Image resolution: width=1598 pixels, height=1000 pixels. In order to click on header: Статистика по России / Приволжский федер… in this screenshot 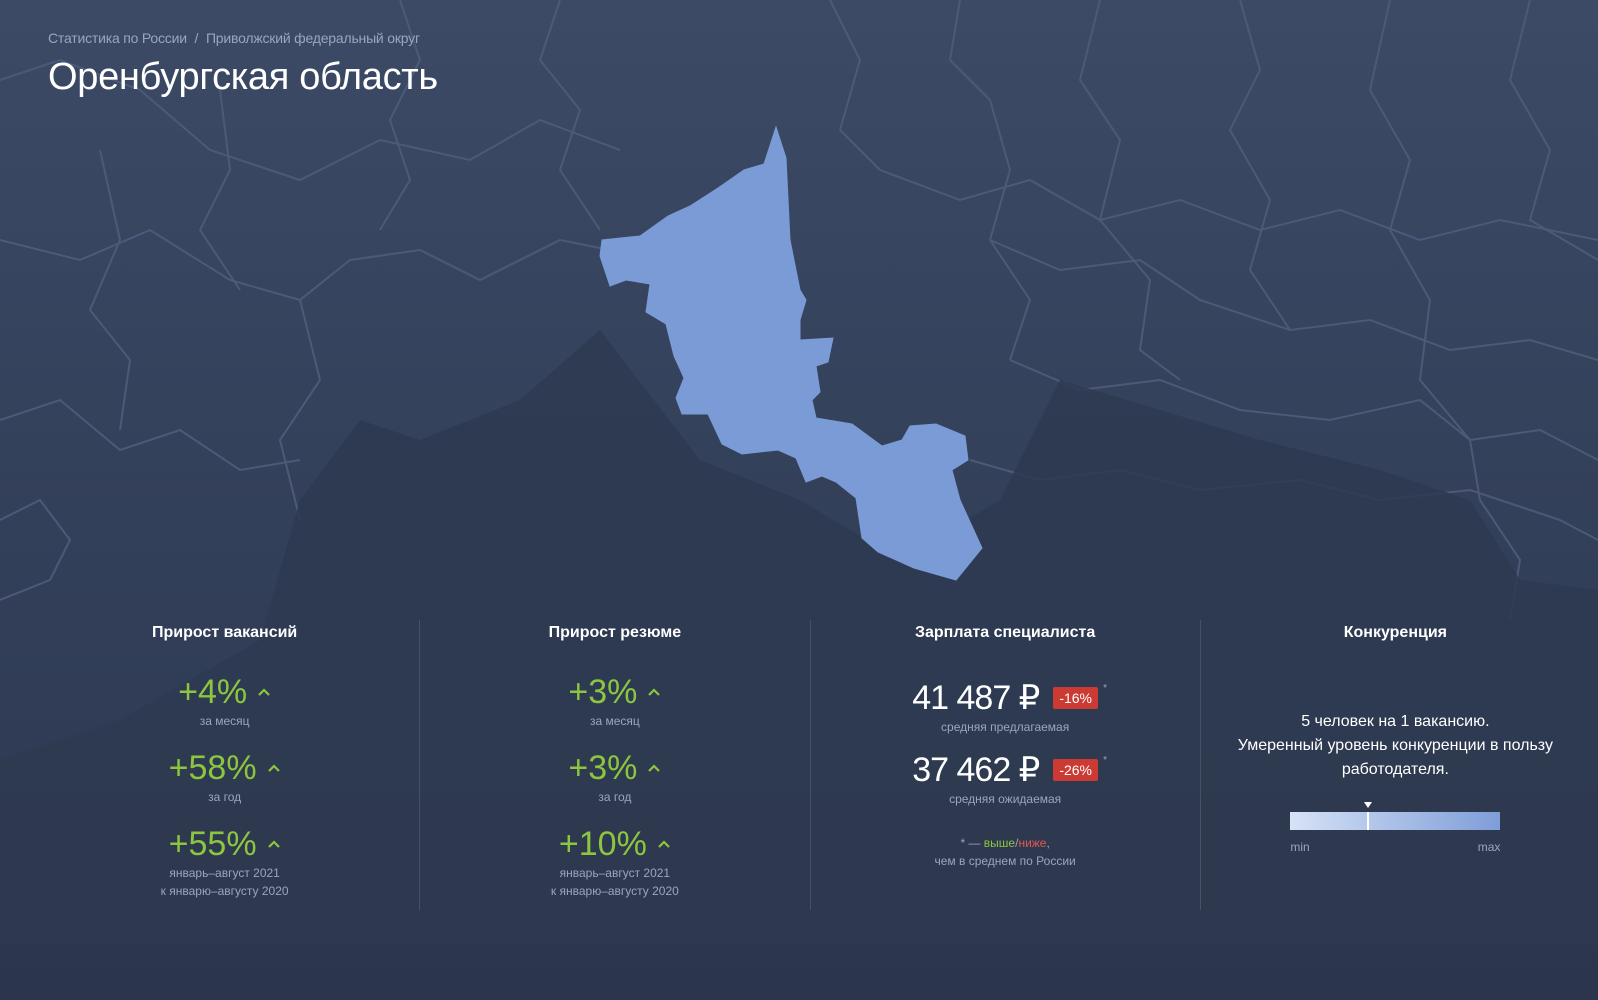, I will do `click(243, 64)`.